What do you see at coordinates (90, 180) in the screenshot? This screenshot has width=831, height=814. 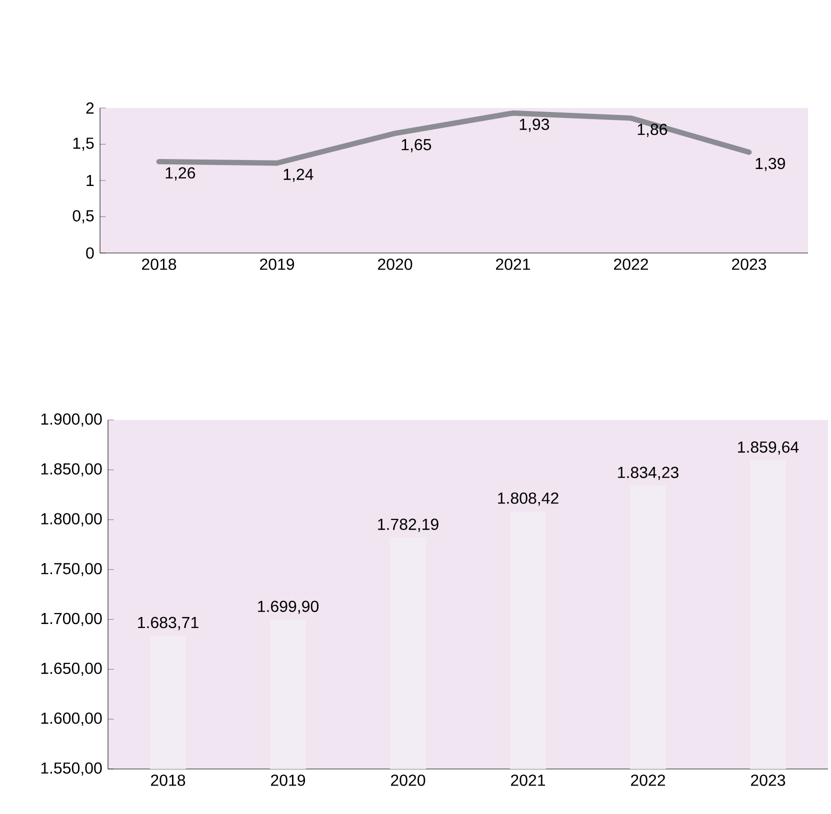 I see `y-tick-label: 1` at bounding box center [90, 180].